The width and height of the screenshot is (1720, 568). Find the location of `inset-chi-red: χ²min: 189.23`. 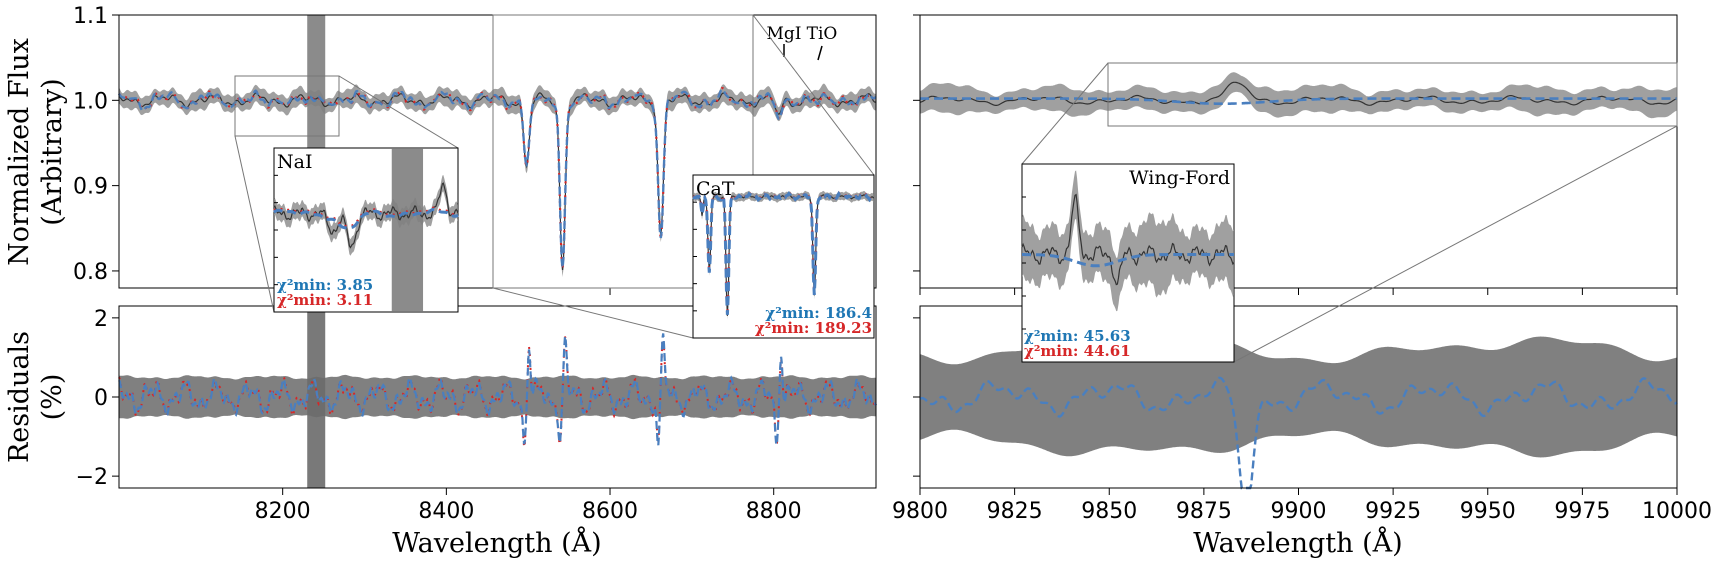

inset-chi-red: χ²min: 189.23 is located at coordinates (813, 328).